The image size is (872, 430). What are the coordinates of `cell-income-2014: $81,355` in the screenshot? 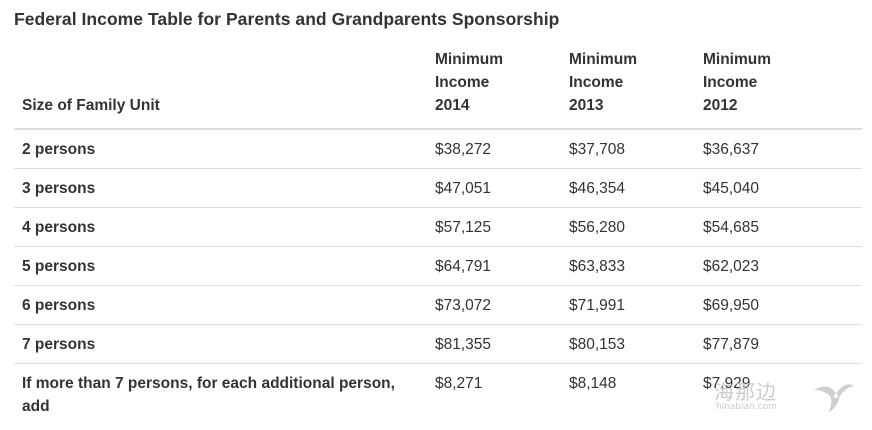 It's located at (494, 343).